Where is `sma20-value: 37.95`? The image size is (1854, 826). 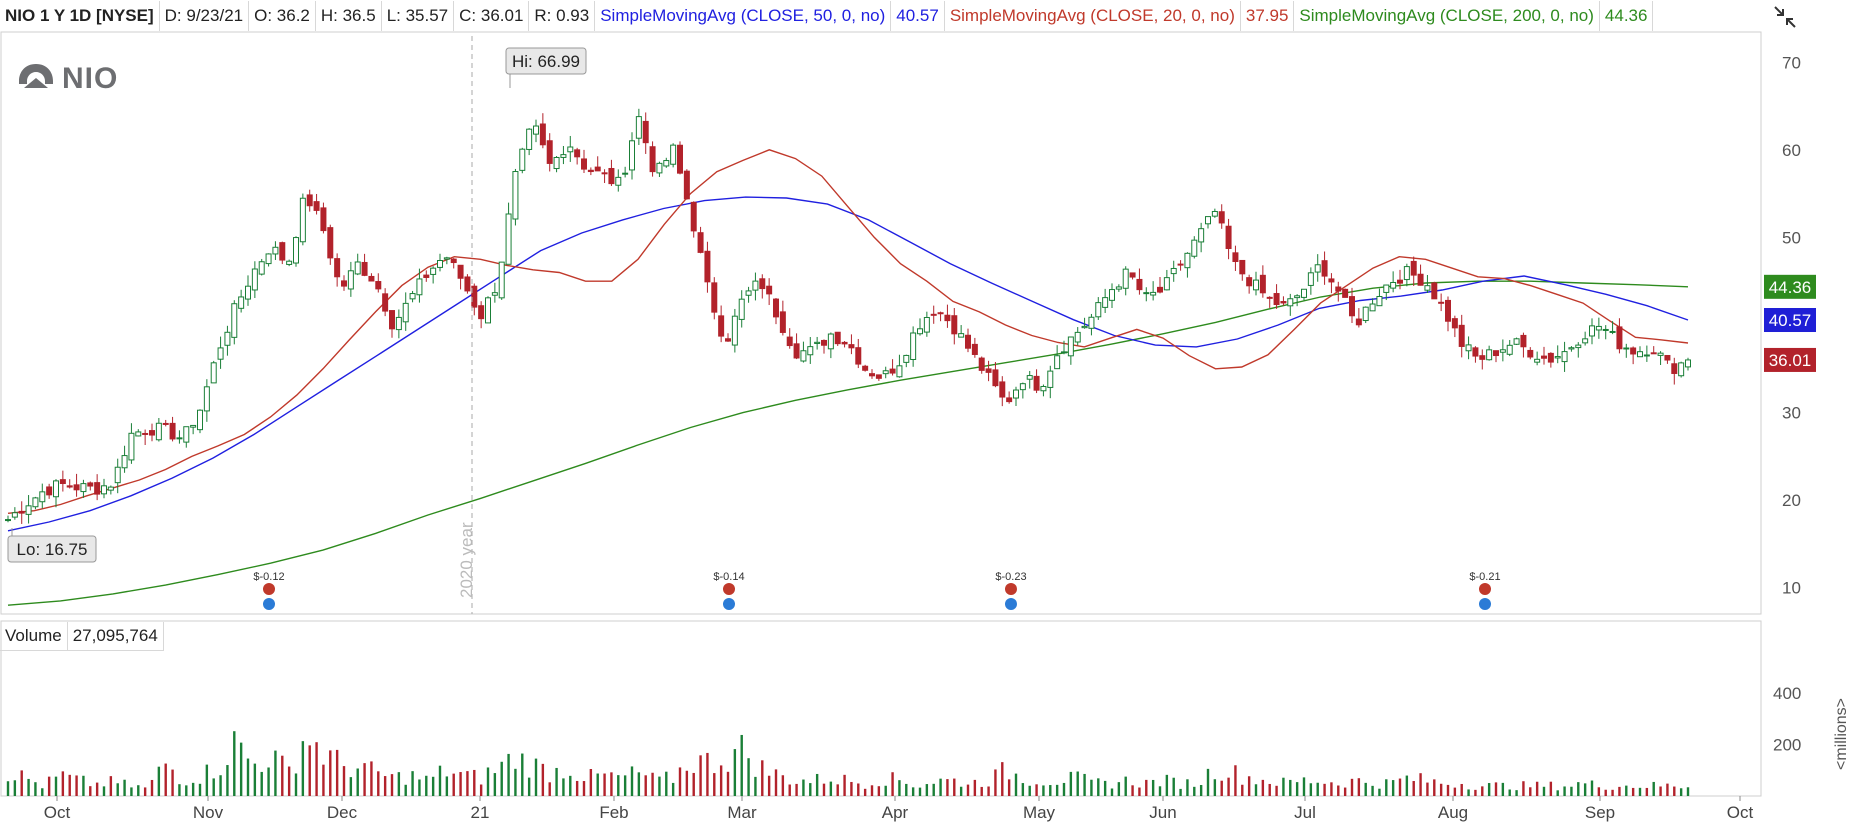 sma20-value: 37.95 is located at coordinates (1268, 16).